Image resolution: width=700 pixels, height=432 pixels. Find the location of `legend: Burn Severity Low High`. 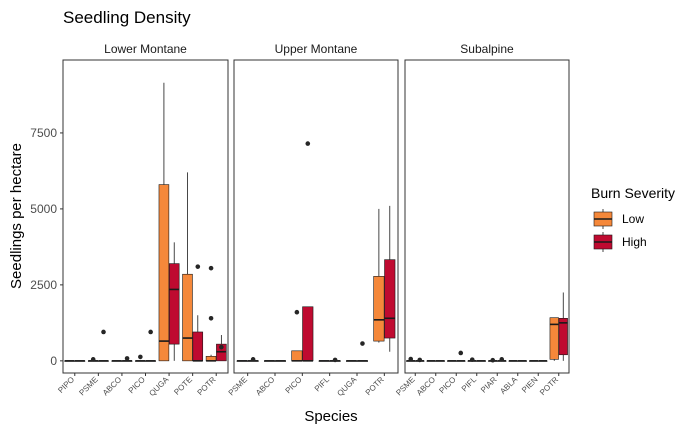

legend: Burn Severity Low High is located at coordinates (633, 218).